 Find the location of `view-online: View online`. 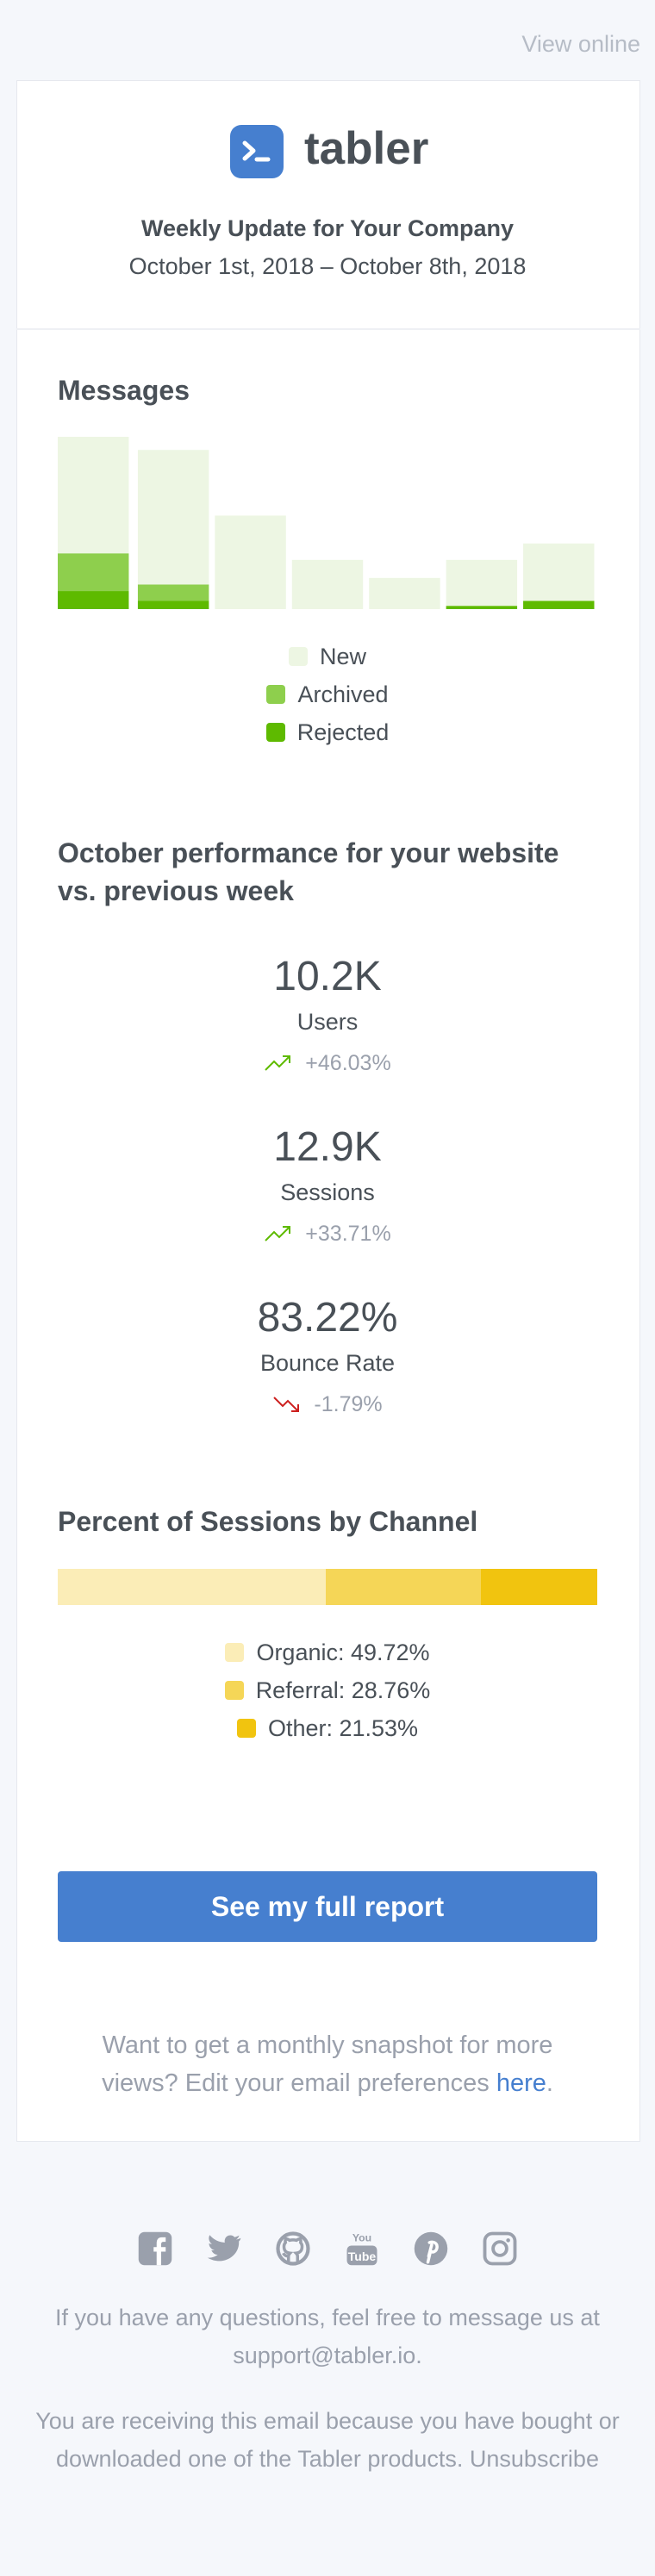

view-online: View online is located at coordinates (580, 44).